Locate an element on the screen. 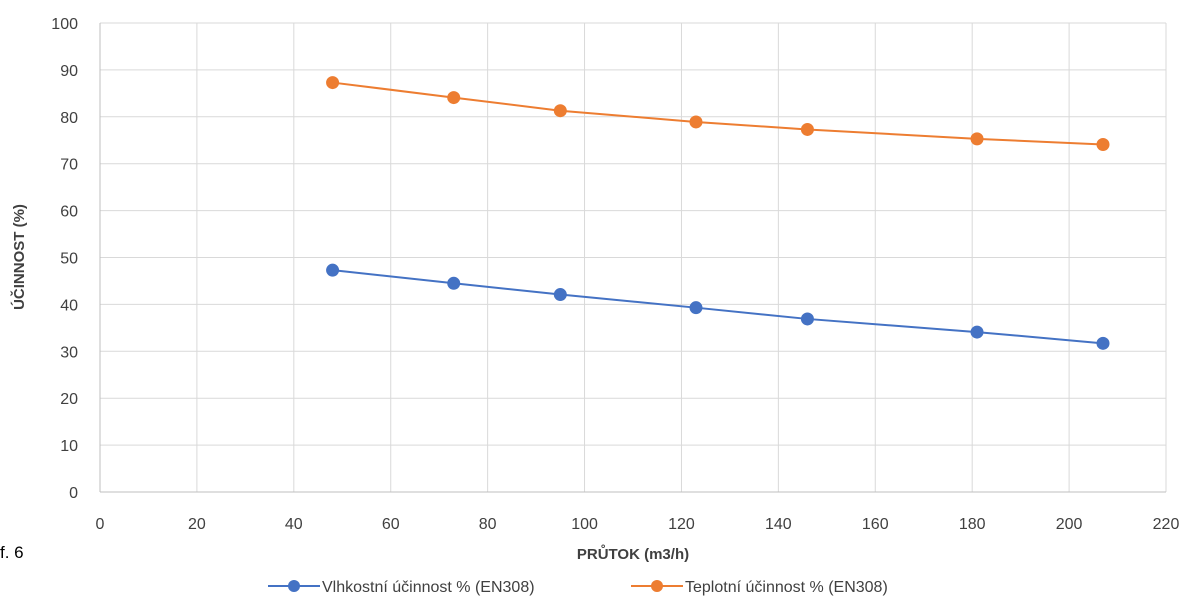  y-tick-label: 80 is located at coordinates (69, 118).